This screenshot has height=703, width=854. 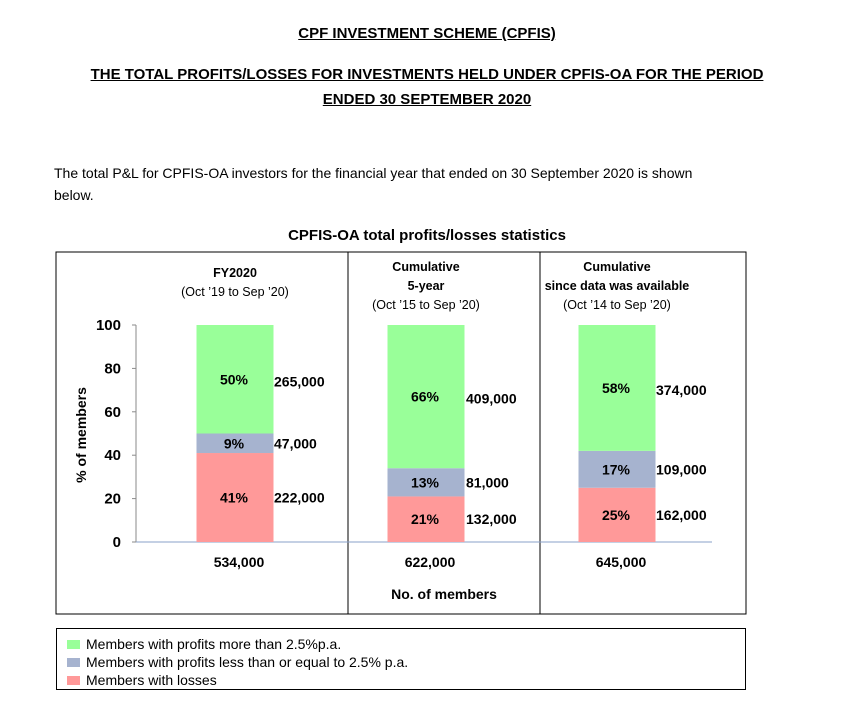 I want to click on data-label-pct-losses-3: 25%, so click(x=616, y=515).